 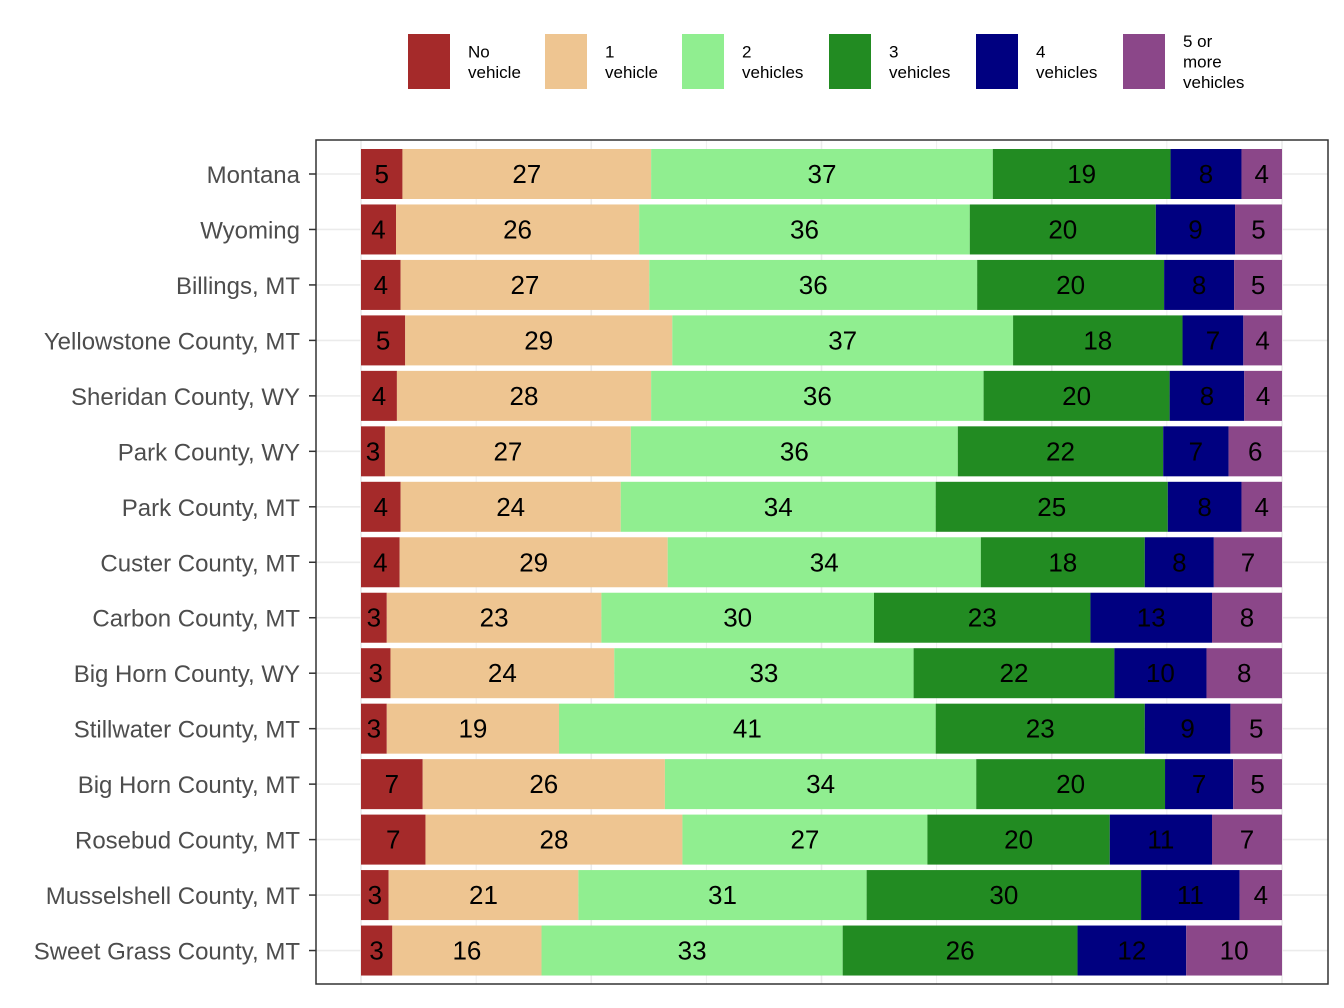 What do you see at coordinates (1183, 62) in the screenshot?
I see `legend-item-5-or-more-vehicles: 5 or more vehicles` at bounding box center [1183, 62].